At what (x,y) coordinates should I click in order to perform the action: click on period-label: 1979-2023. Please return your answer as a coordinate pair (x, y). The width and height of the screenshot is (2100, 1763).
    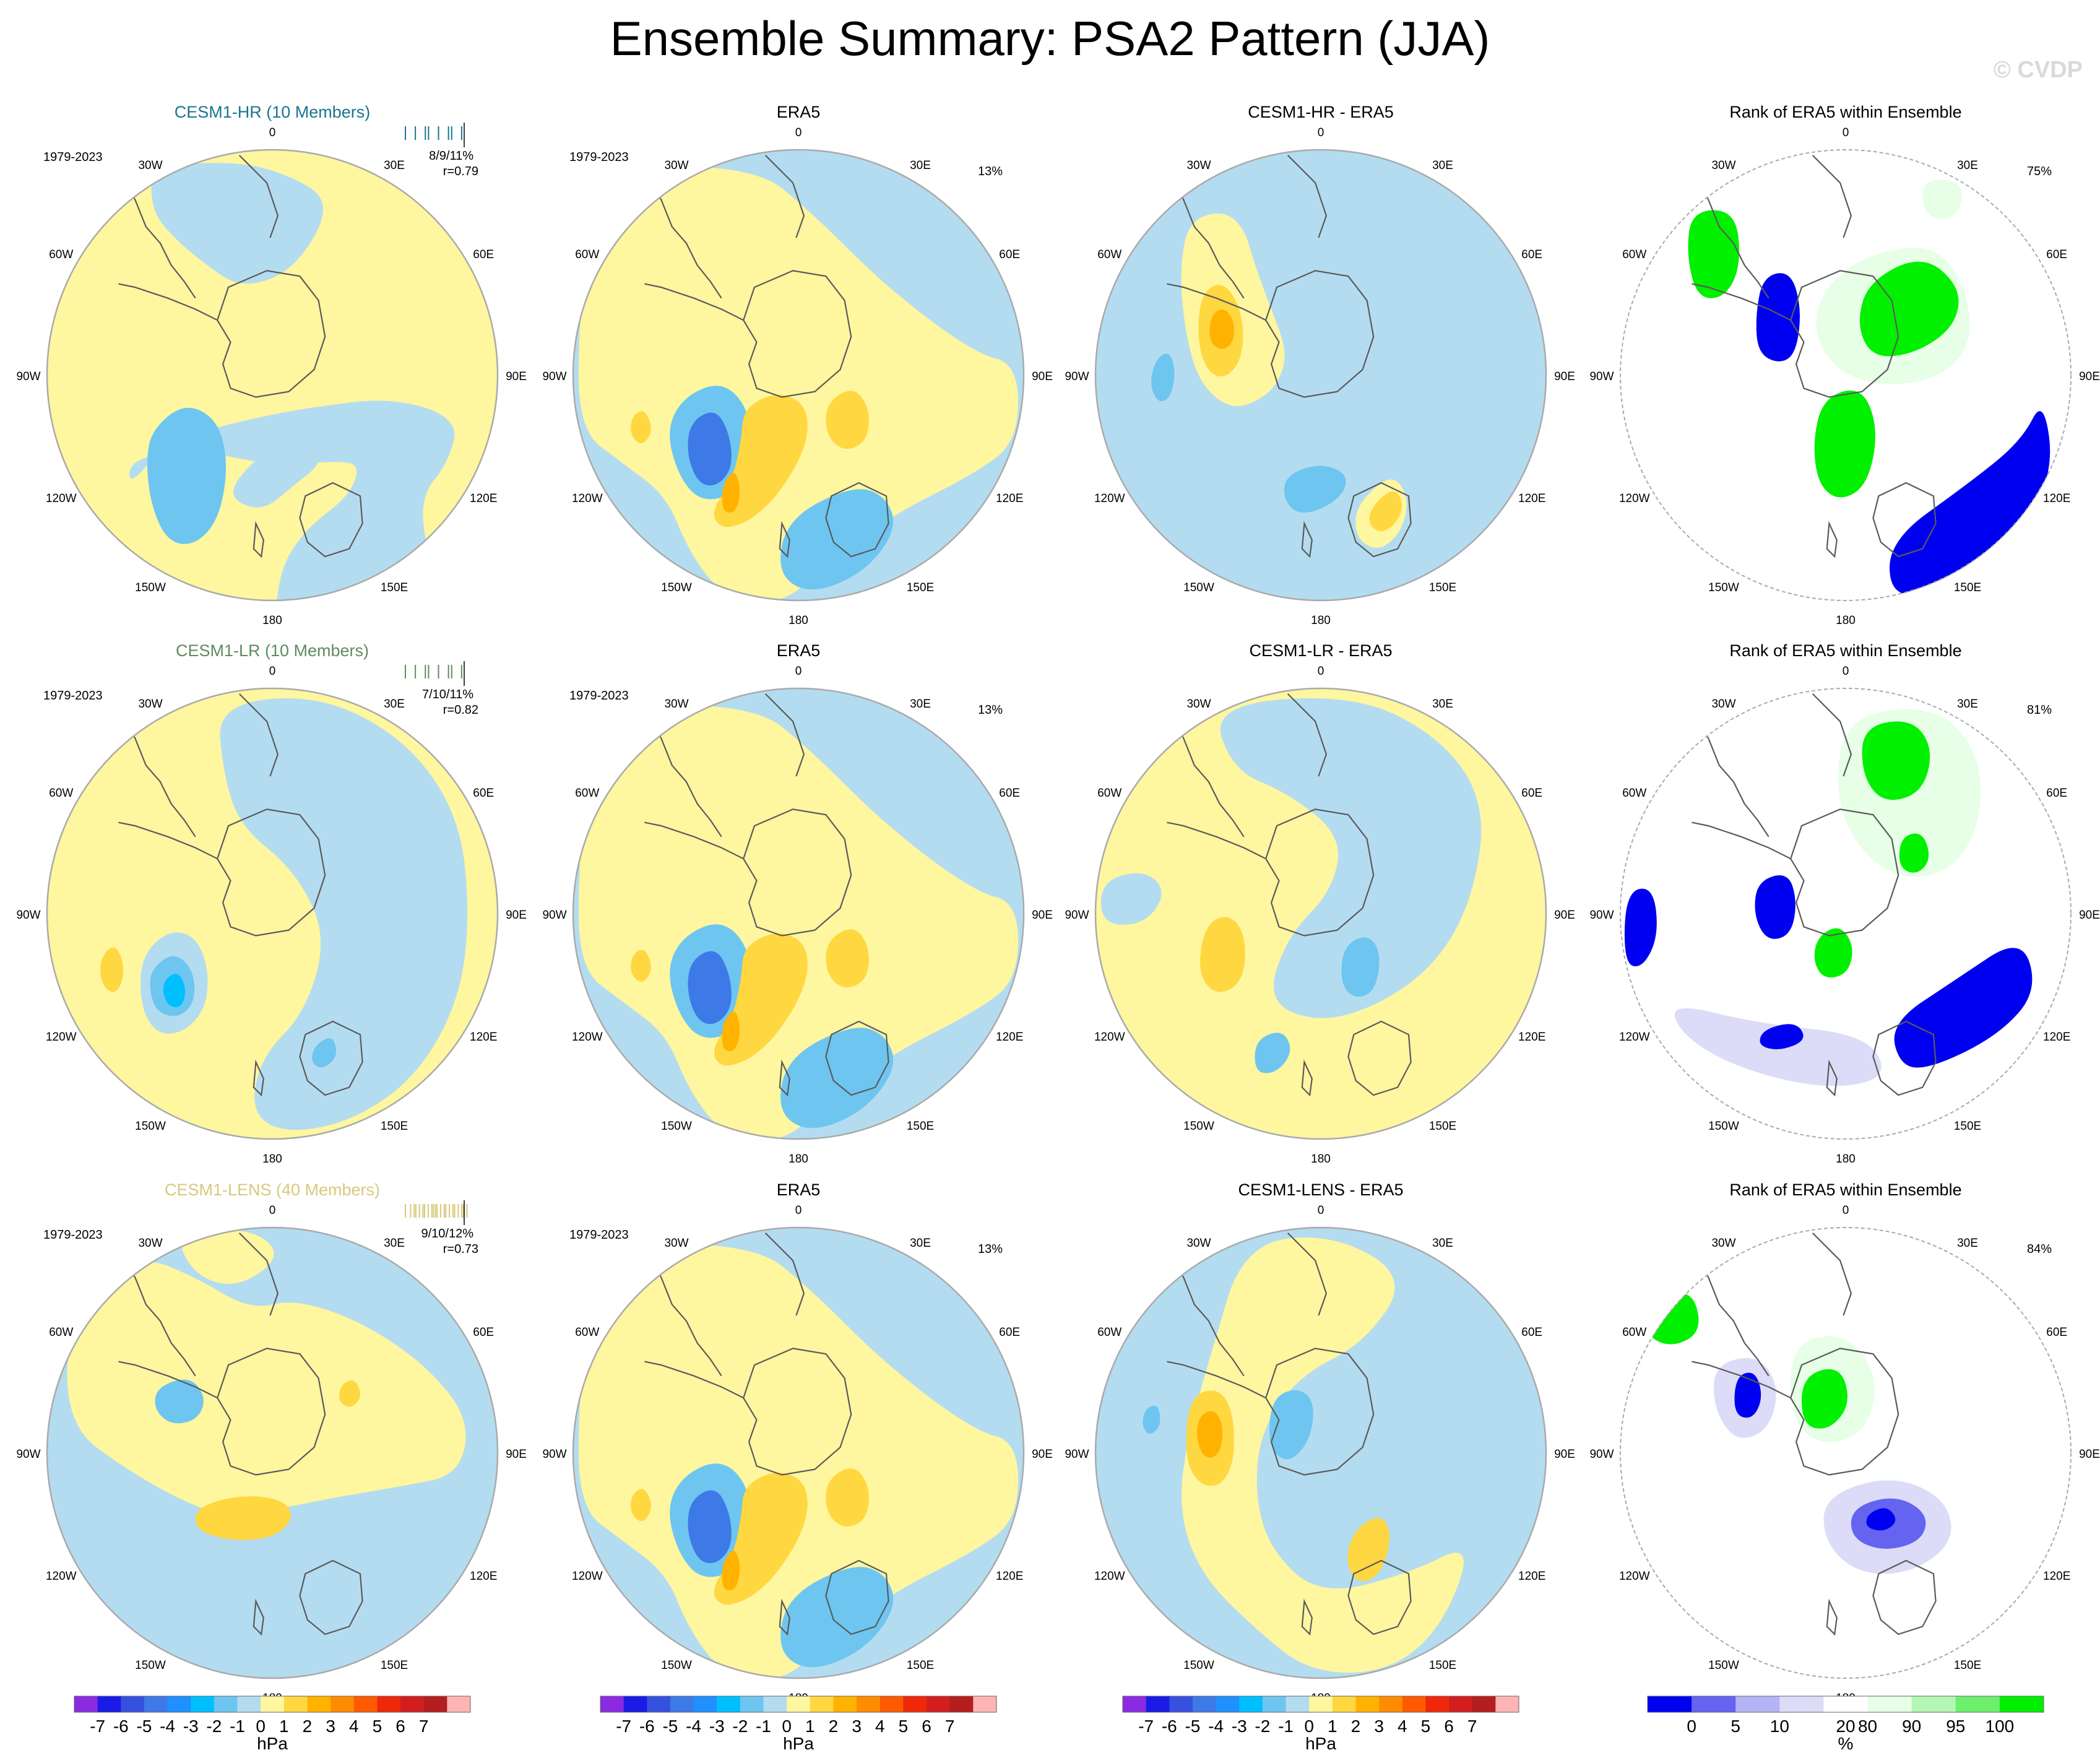
    Looking at the image, I should click on (599, 157).